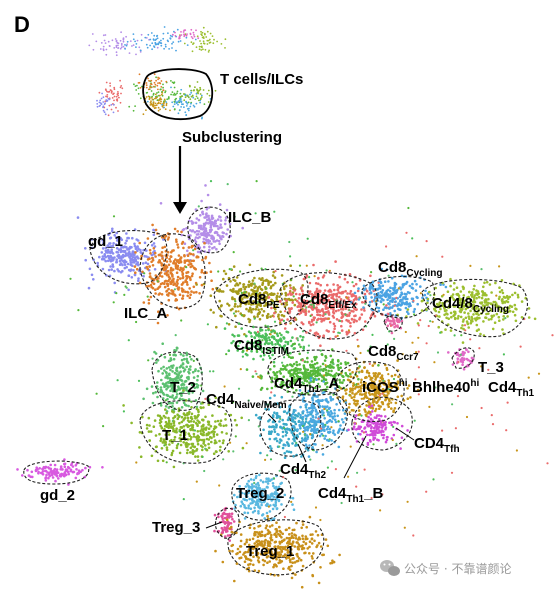  What do you see at coordinates (123, 44) in the screenshot?
I see `cluster-points-overview-ilc_b` at bounding box center [123, 44].